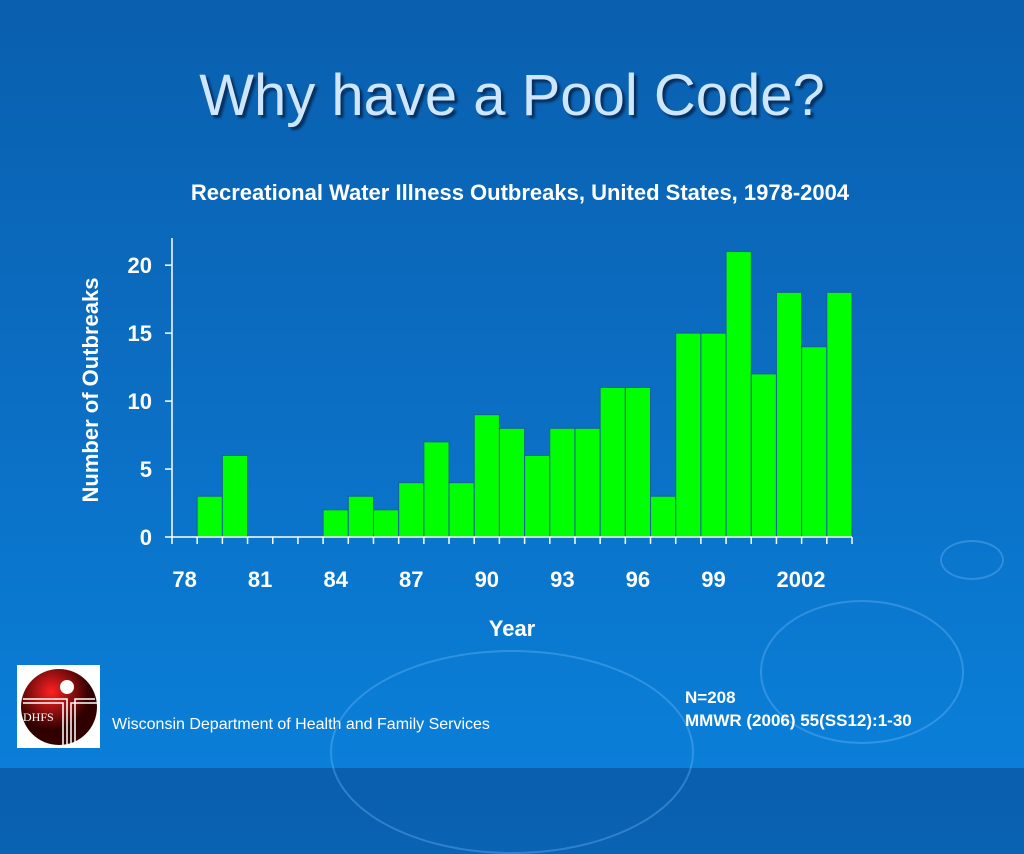  What do you see at coordinates (688, 435) in the screenshot?
I see `bar-1998` at bounding box center [688, 435].